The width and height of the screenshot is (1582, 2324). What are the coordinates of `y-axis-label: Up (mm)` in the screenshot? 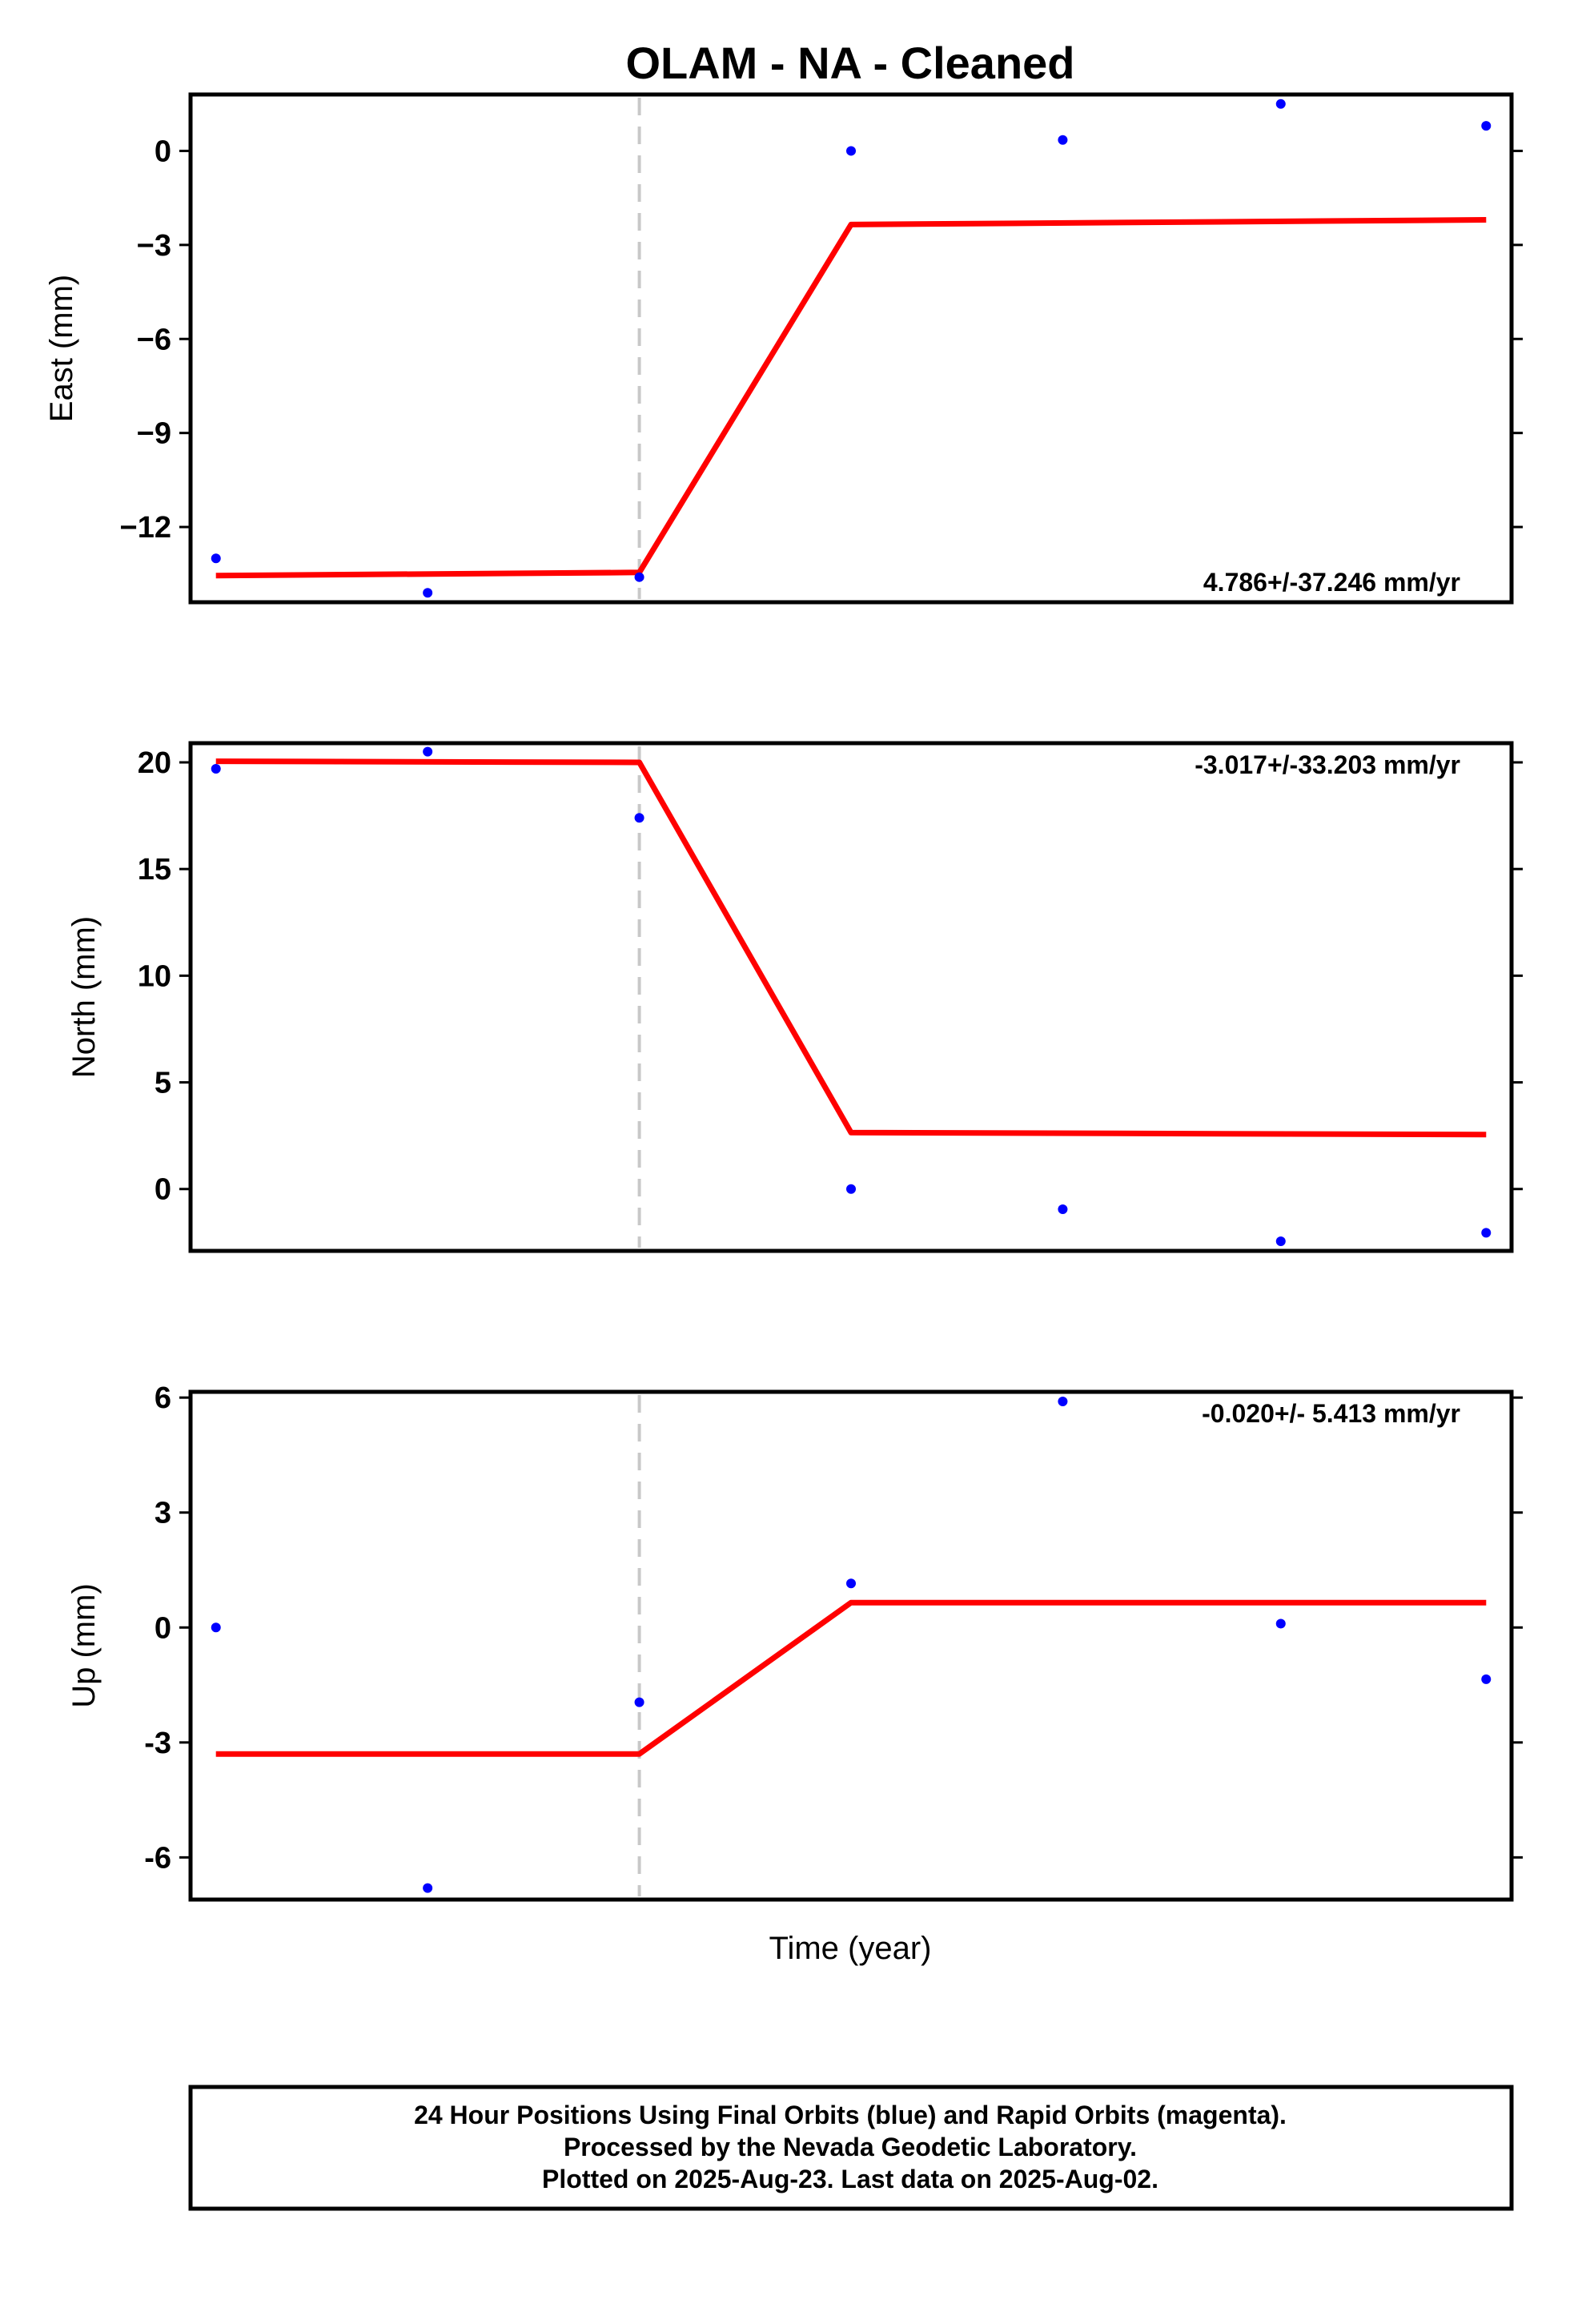 It's located at (84, 1645).